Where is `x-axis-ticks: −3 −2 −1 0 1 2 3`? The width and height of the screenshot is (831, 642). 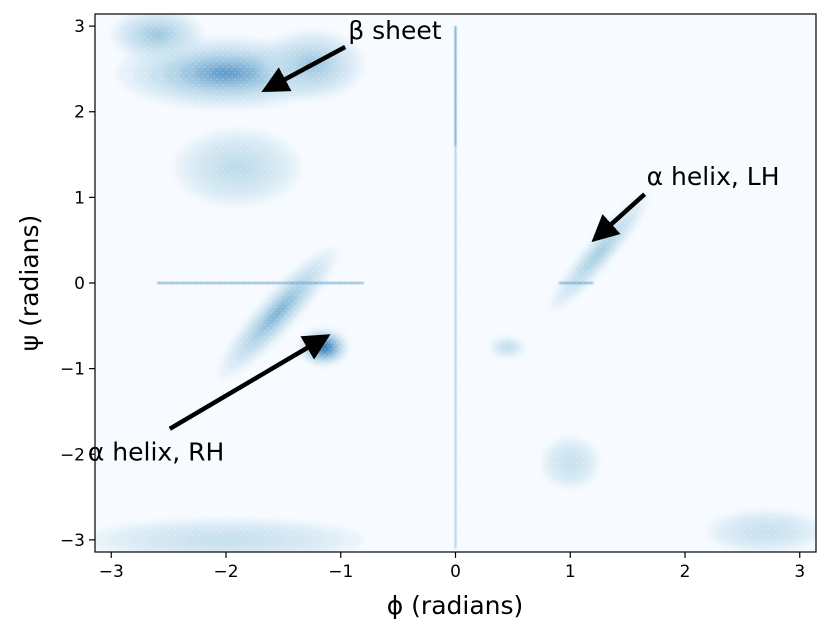 x-axis-ticks: −3 −2 −1 0 1 2 3 is located at coordinates (452, 567).